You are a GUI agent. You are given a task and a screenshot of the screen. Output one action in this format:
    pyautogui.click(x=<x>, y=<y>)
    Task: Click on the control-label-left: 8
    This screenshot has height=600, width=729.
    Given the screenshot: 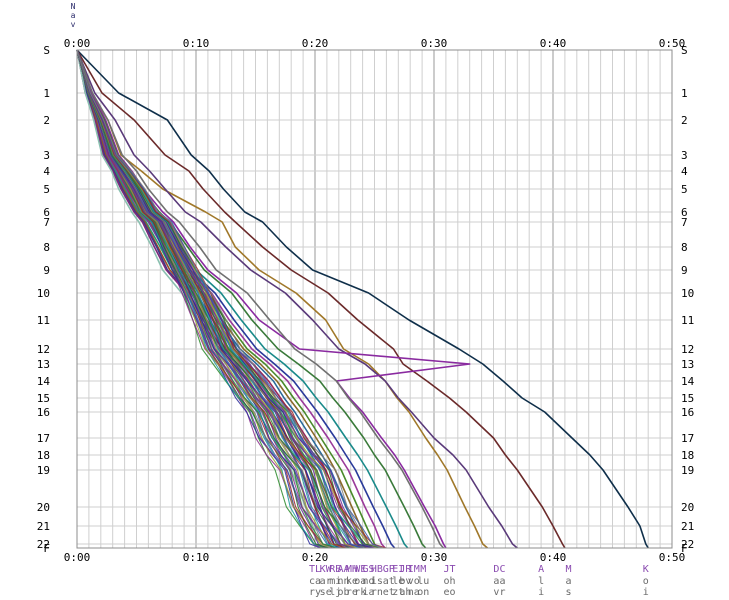 What is the action you would take?
    pyautogui.click(x=46, y=247)
    